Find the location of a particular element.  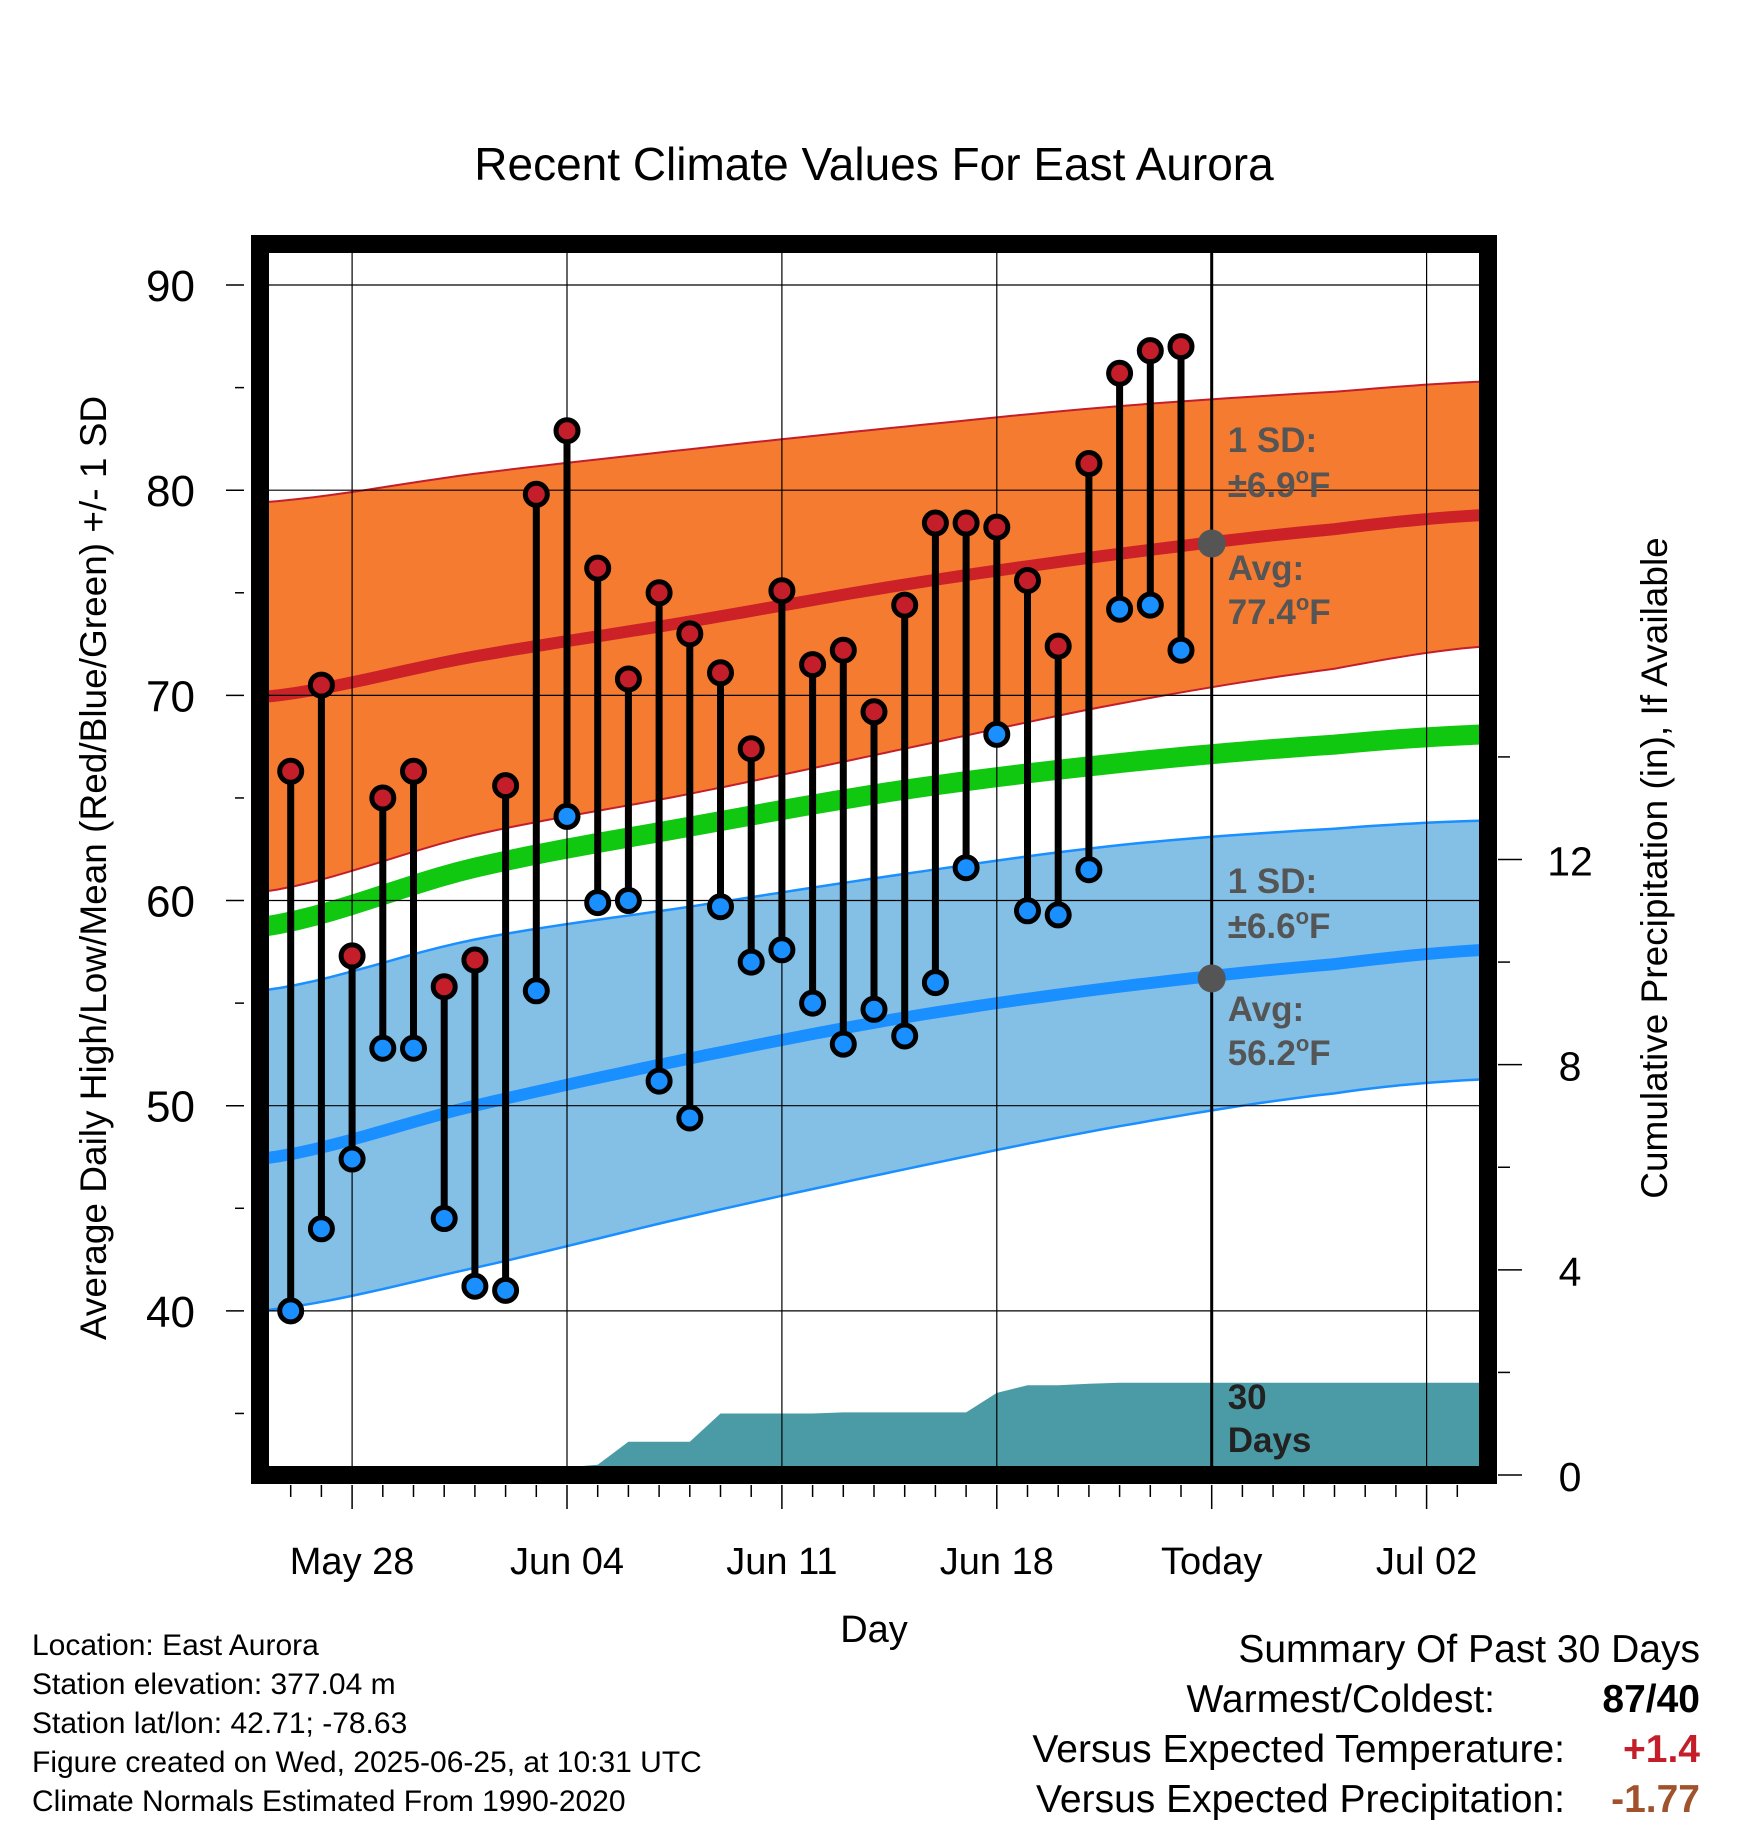

x-axis-label: Day is located at coordinates (874, 1630).